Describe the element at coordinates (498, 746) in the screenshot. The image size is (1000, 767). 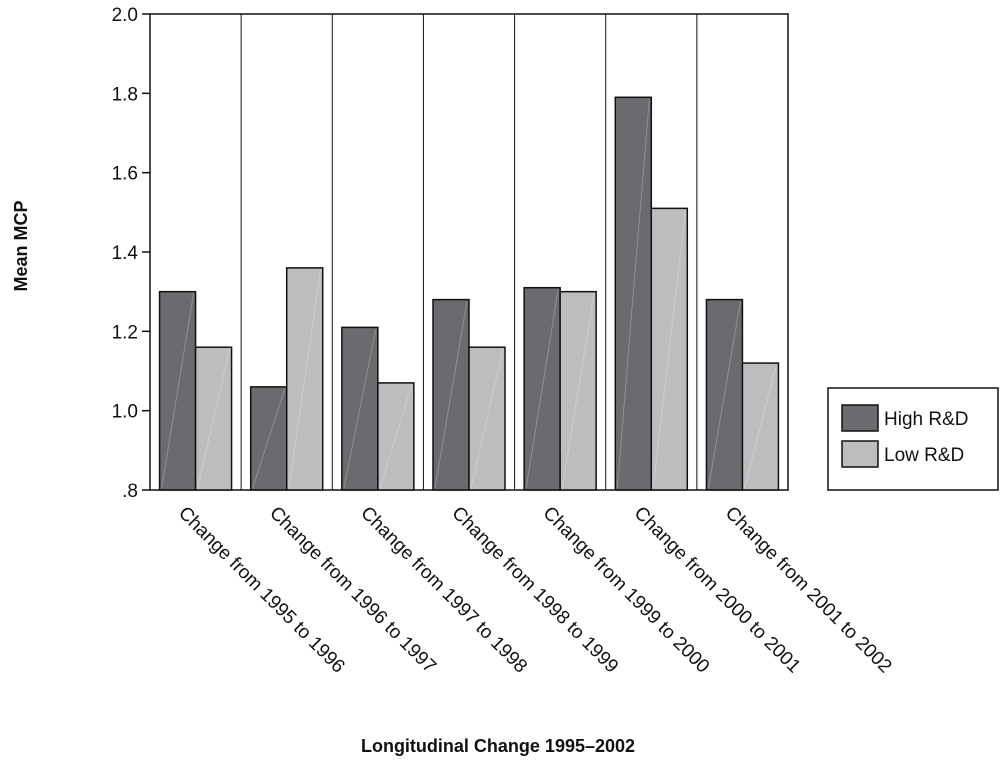
I see `x-axis-title: Longitudinal Change 1995–2002` at that location.